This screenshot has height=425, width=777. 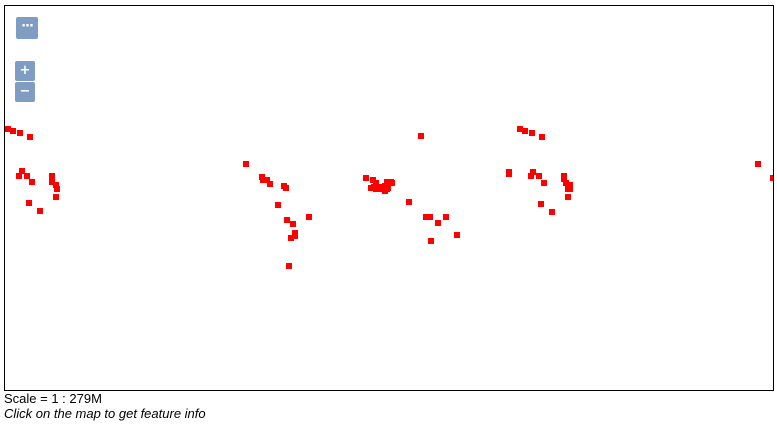 I want to click on minus-icon: −, so click(x=25, y=91).